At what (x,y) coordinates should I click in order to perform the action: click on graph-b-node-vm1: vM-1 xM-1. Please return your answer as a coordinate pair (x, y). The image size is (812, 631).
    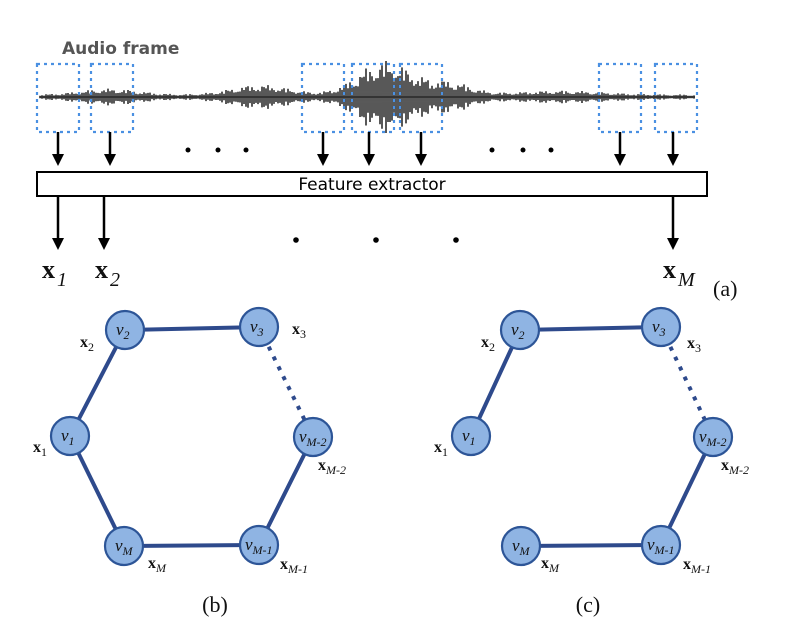
    Looking at the image, I should click on (273, 550).